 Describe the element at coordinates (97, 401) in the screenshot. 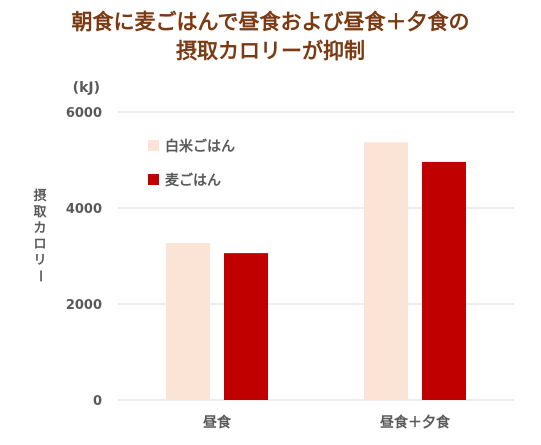

I see `y-tick-label: 0` at that location.